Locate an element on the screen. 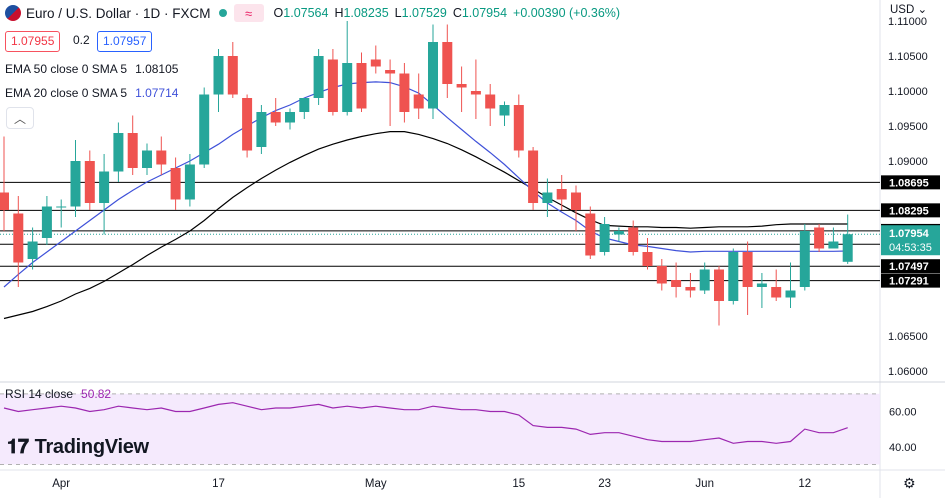 This screenshot has height=498, width=945. time-tick-label: Apr is located at coordinates (61, 484).